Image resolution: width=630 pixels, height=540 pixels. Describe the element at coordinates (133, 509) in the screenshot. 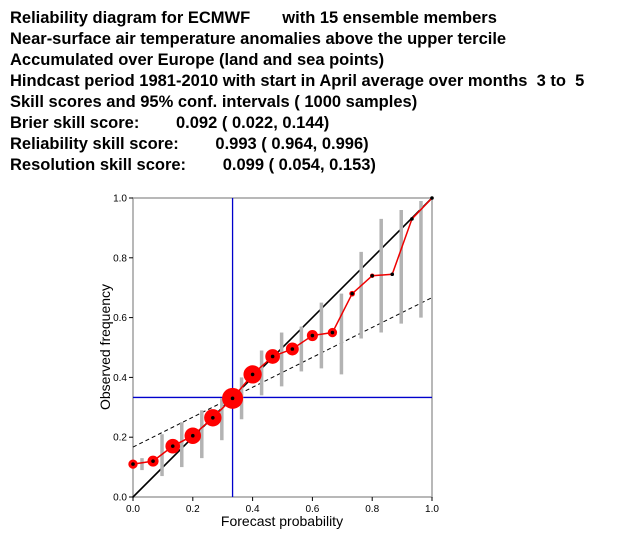

I see `x-tick-label: 0.0` at that location.